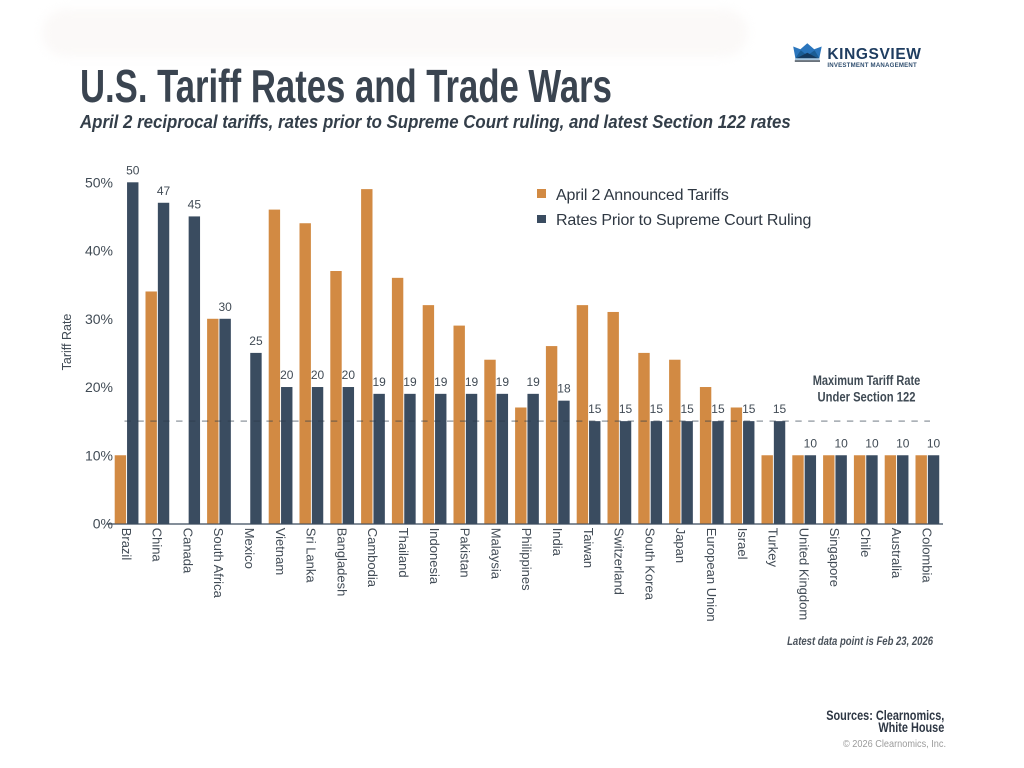 The width and height of the screenshot is (1024, 768). Describe the element at coordinates (927, 556) in the screenshot. I see `svg-text: Colombia` at that location.